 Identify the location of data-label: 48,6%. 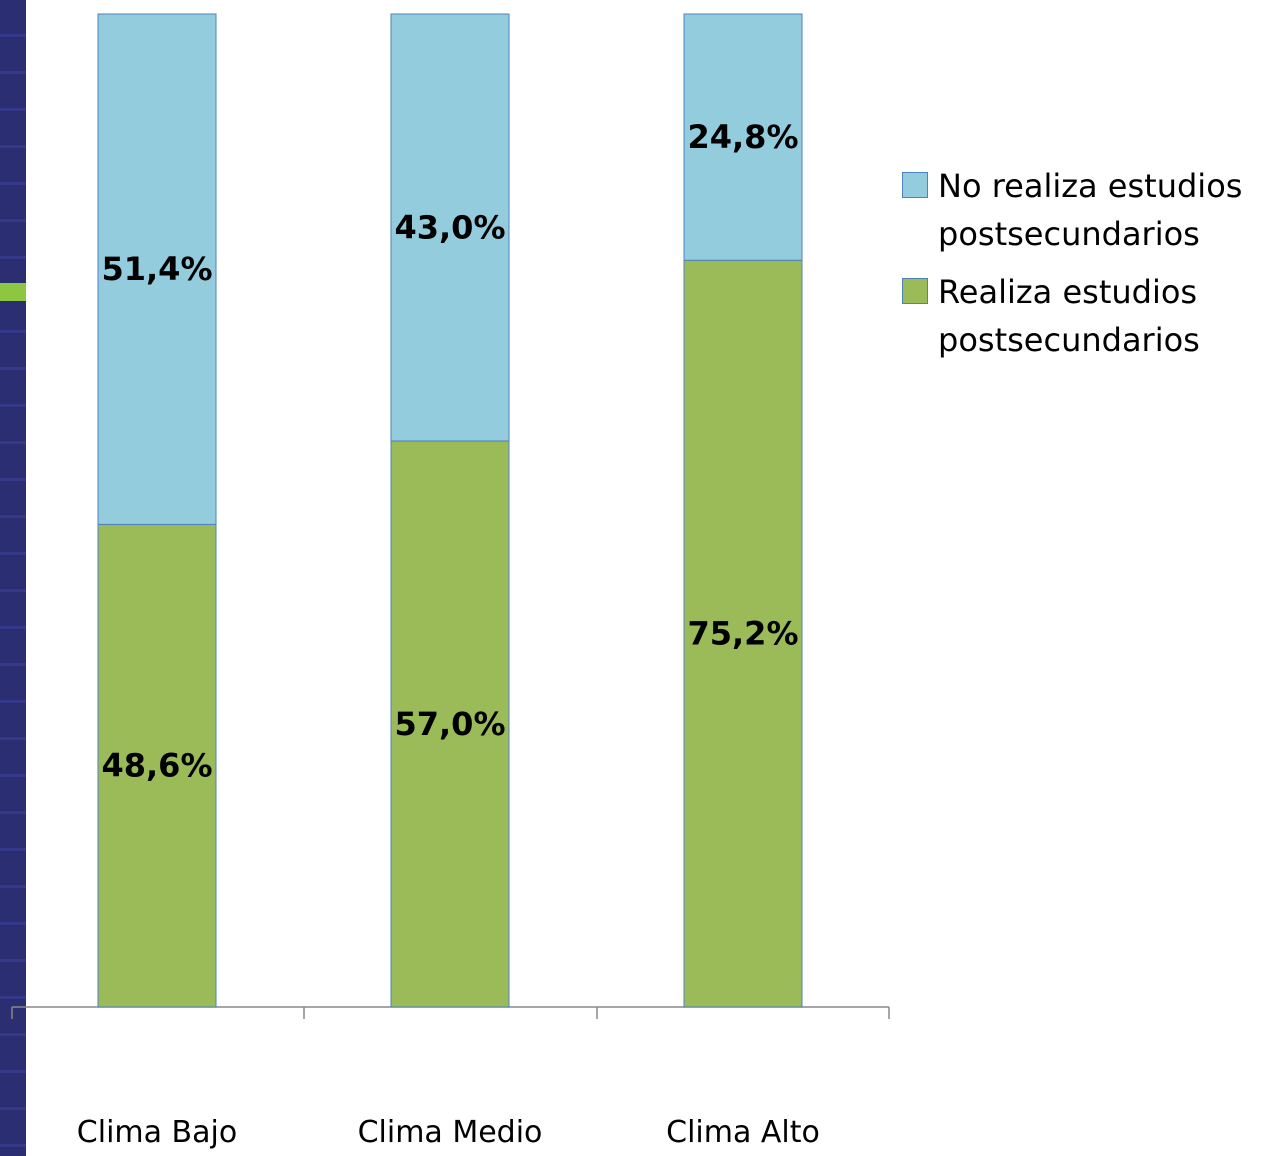
(156, 766).